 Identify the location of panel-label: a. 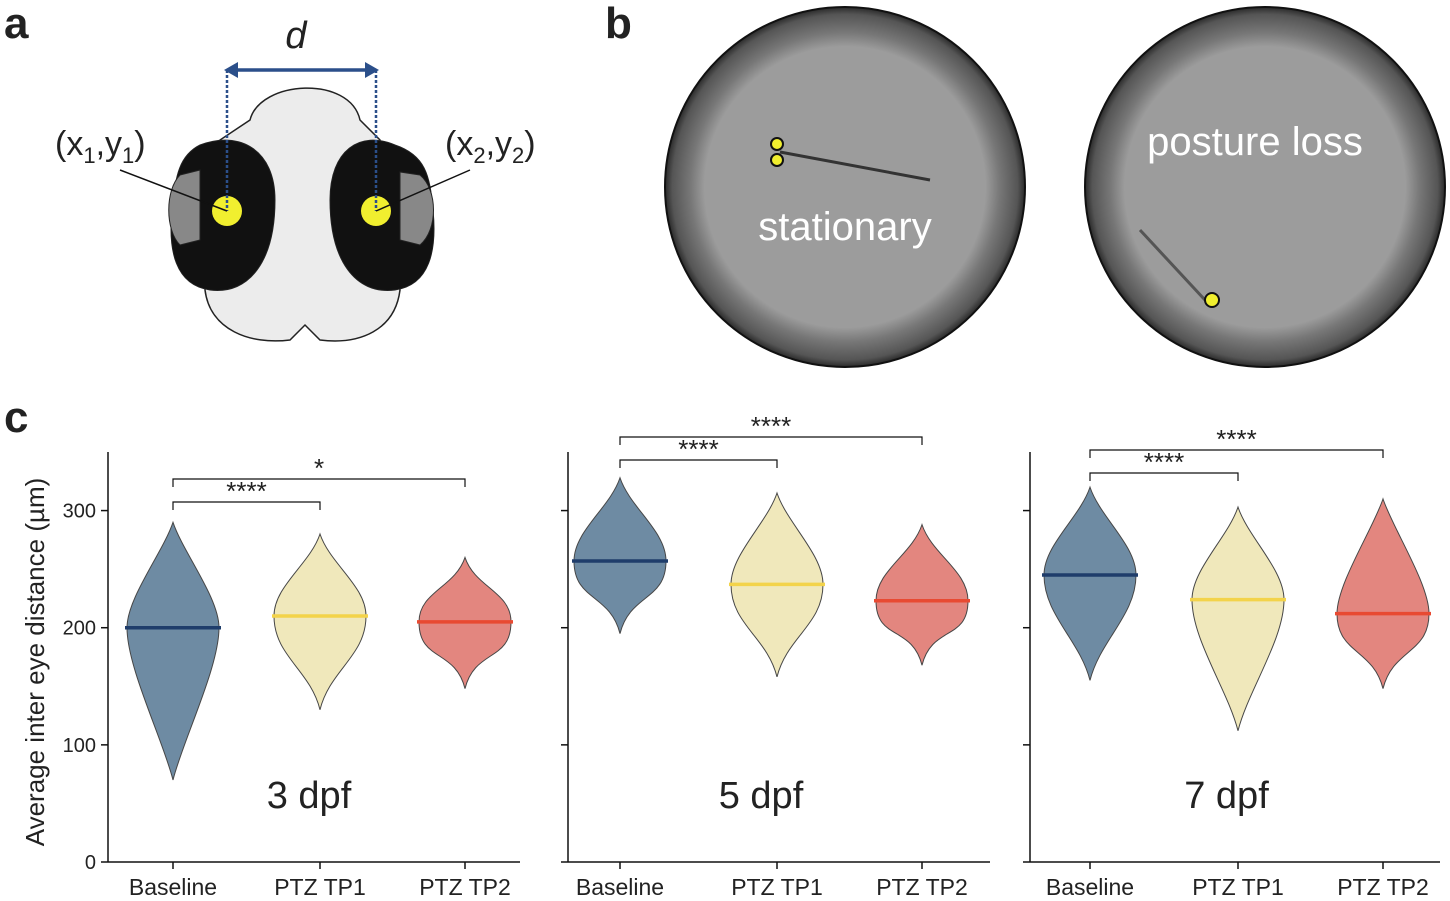
(16, 24).